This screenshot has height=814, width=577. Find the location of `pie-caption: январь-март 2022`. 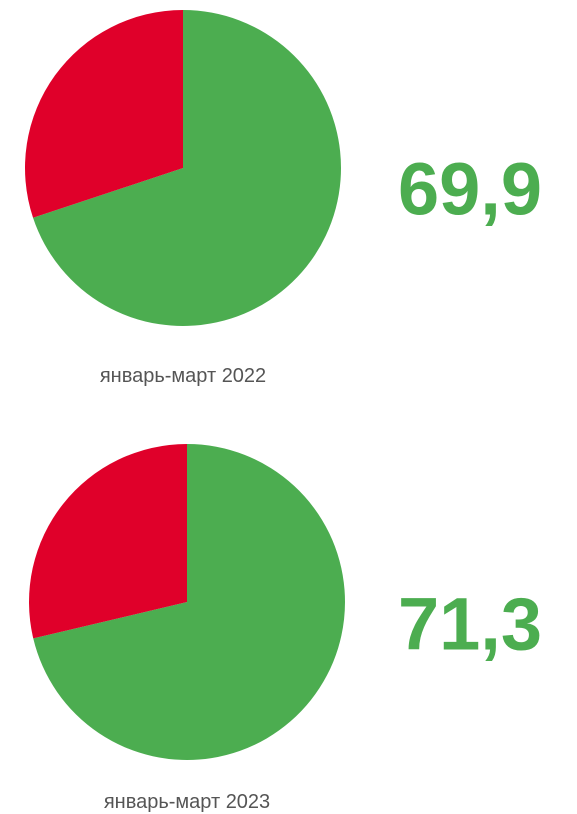

pie-caption: январь-март 2022 is located at coordinates (183, 376).